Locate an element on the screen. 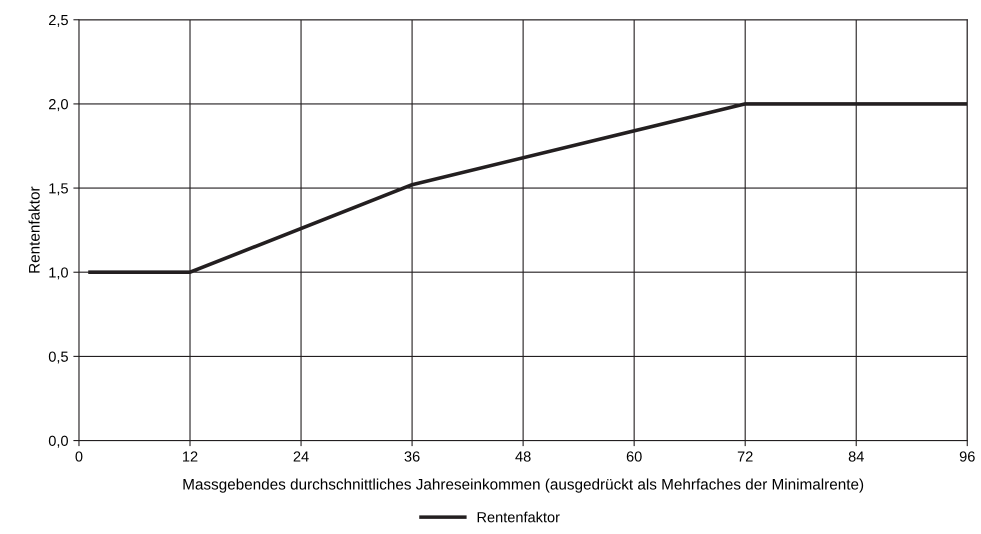  y-tick-label: 0,5 is located at coordinates (58, 357).